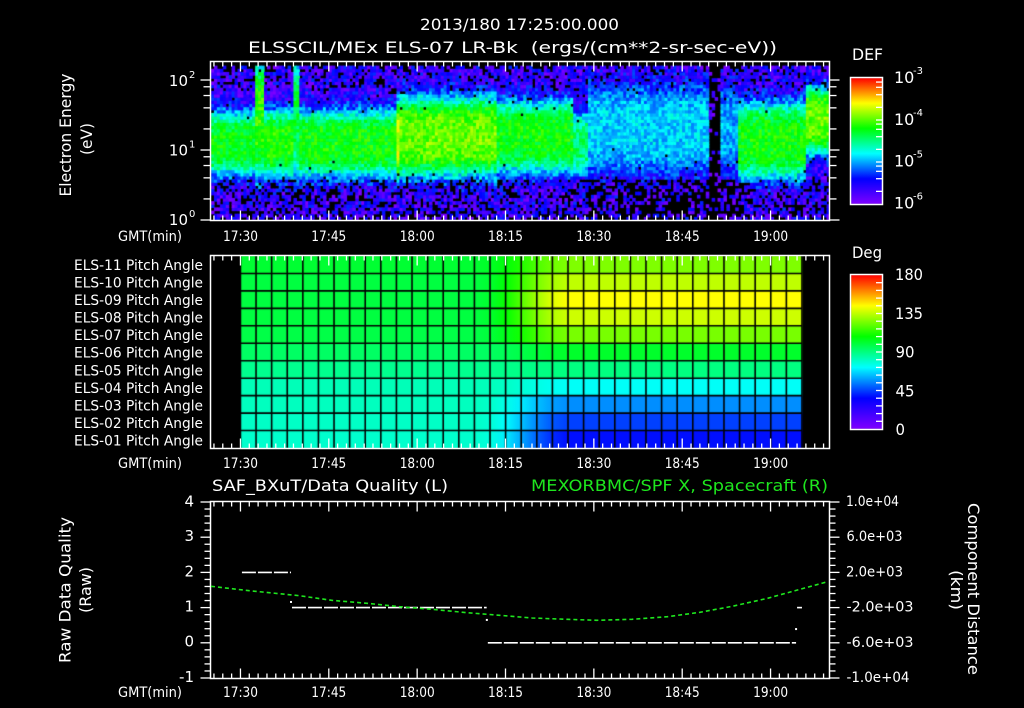 The height and width of the screenshot is (708, 1024). I want to click on distance-tick-label: 6.0e+03, so click(875, 537).